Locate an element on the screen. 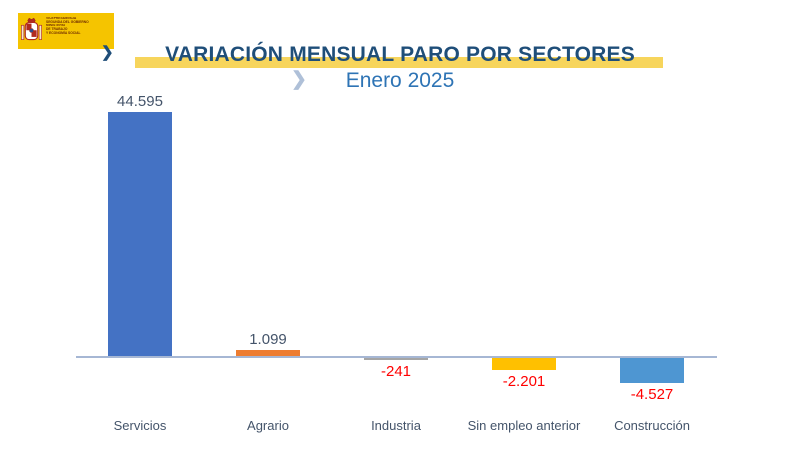 The height and width of the screenshot is (450, 800). title-chevron-icon: ❯ is located at coordinates (107, 52).